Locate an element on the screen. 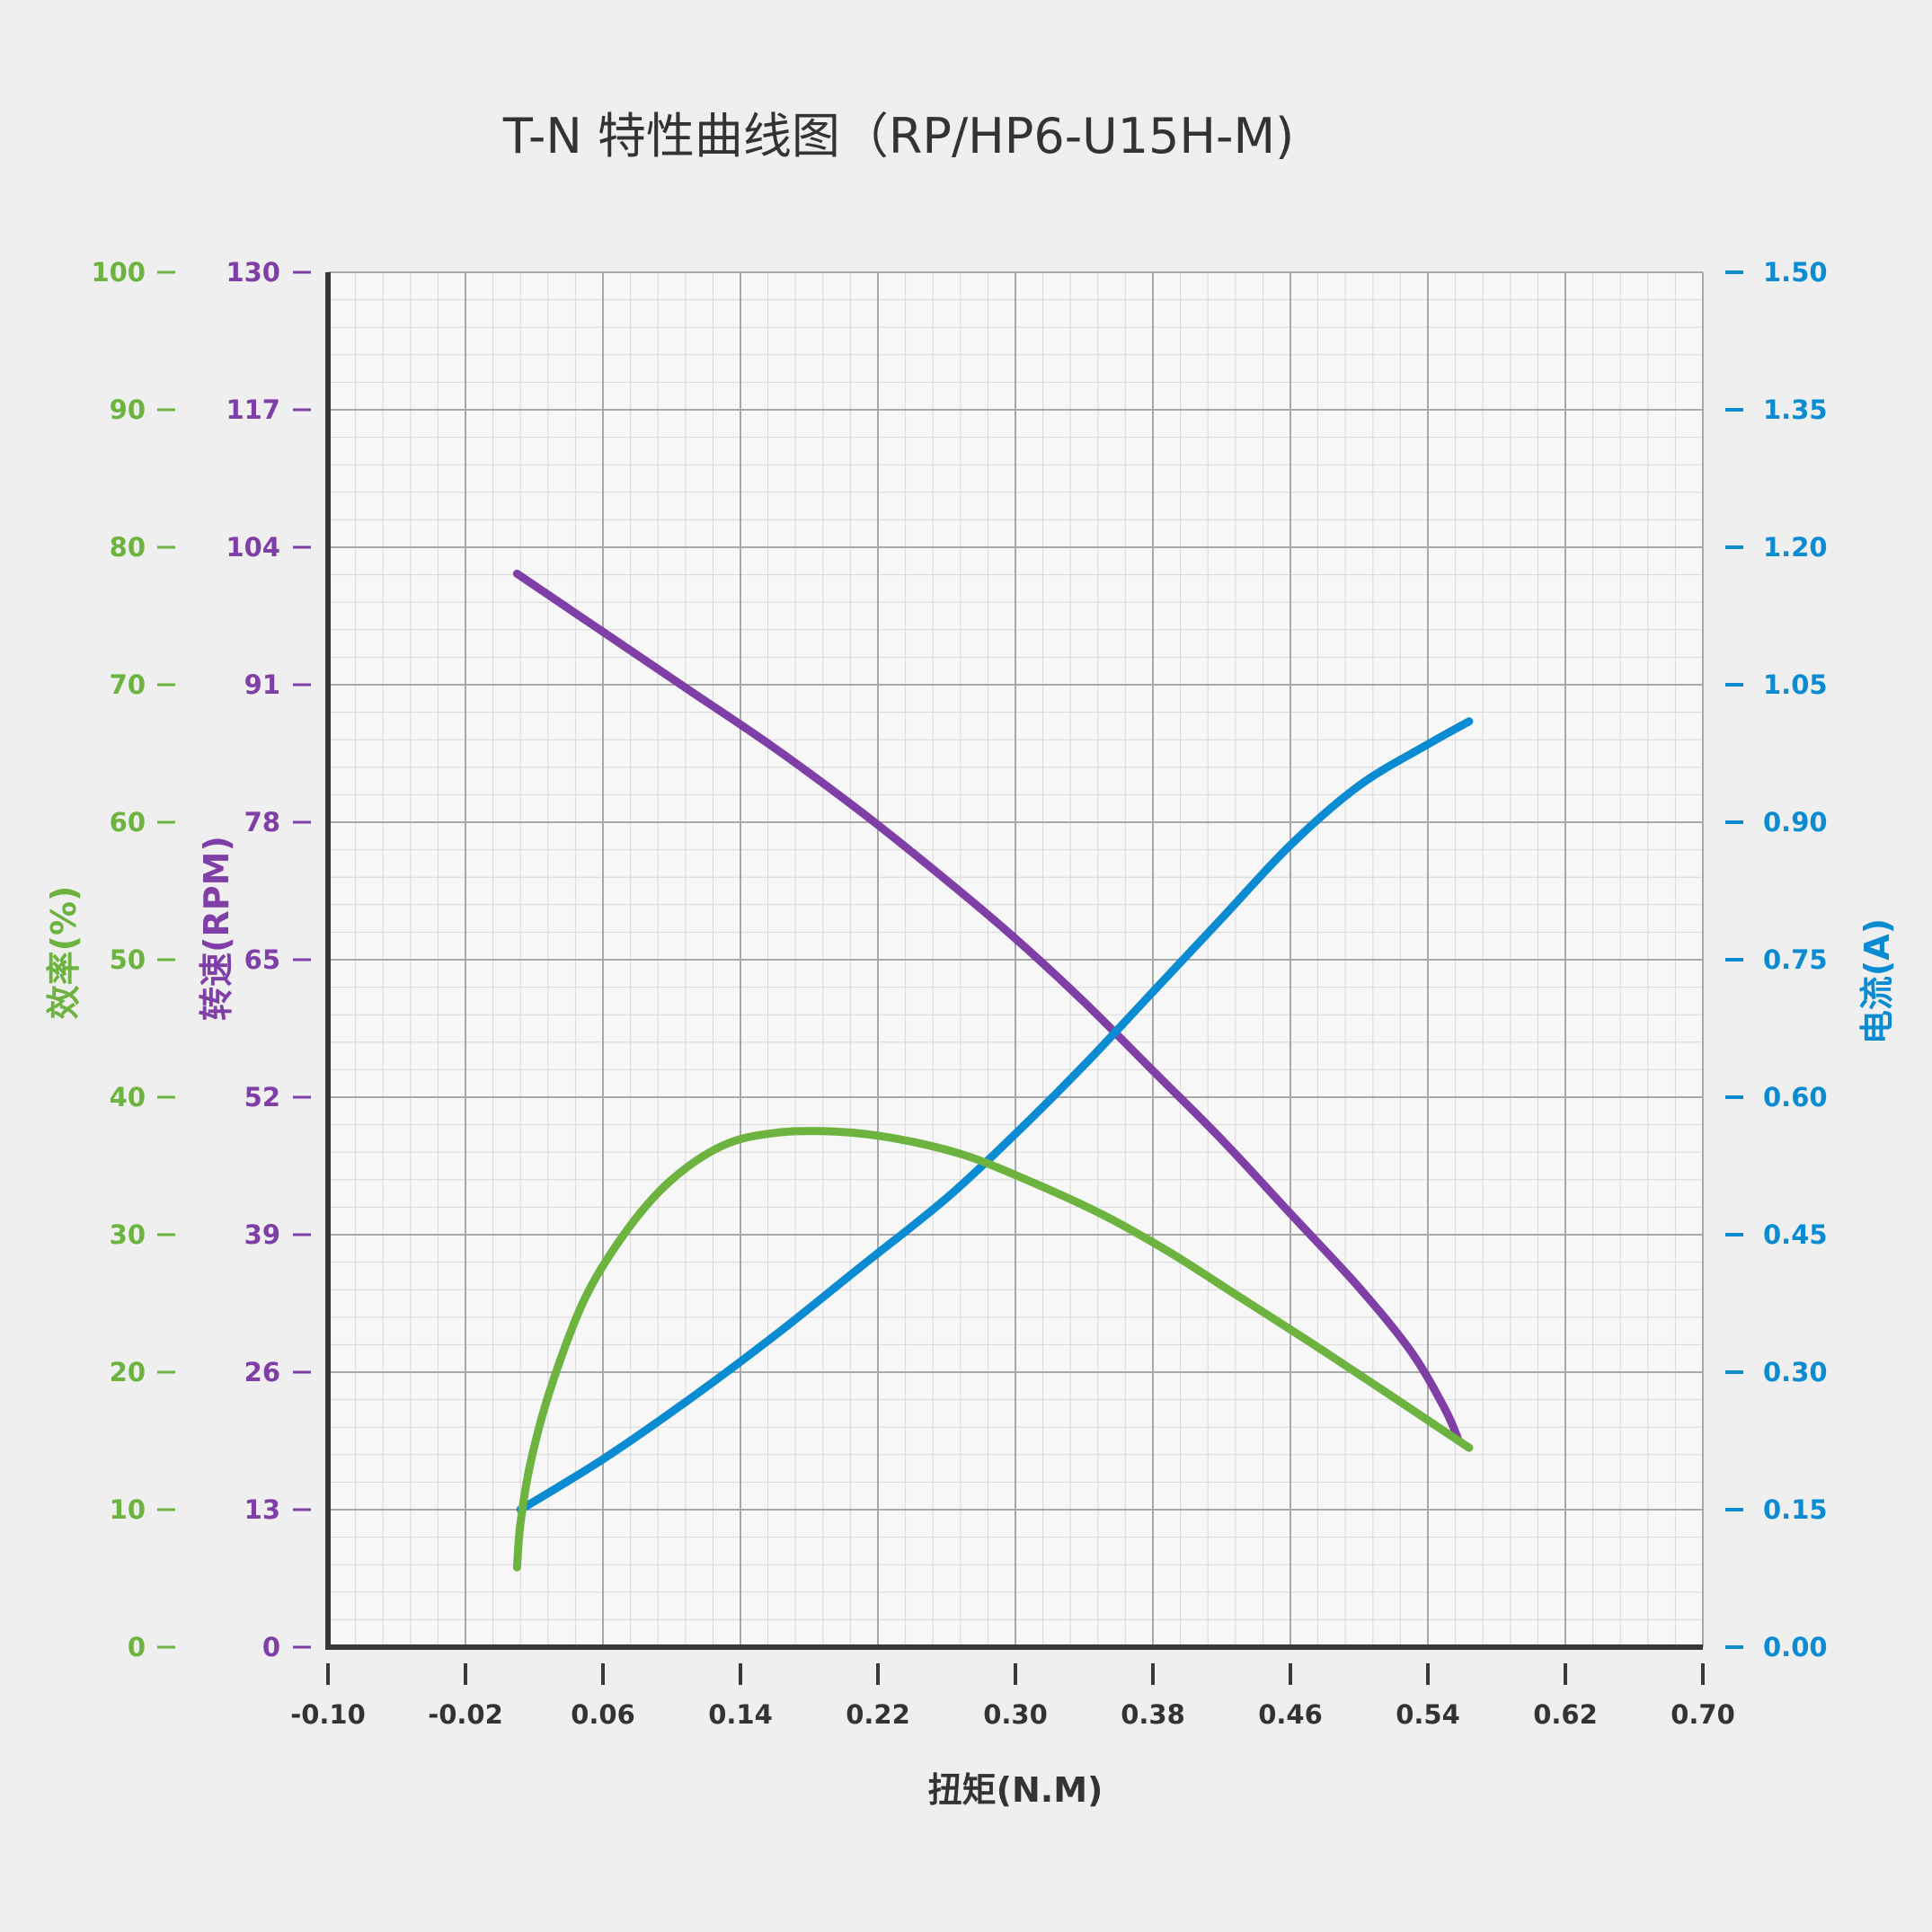  x-tick-label: 0.14 is located at coordinates (740, 1714).